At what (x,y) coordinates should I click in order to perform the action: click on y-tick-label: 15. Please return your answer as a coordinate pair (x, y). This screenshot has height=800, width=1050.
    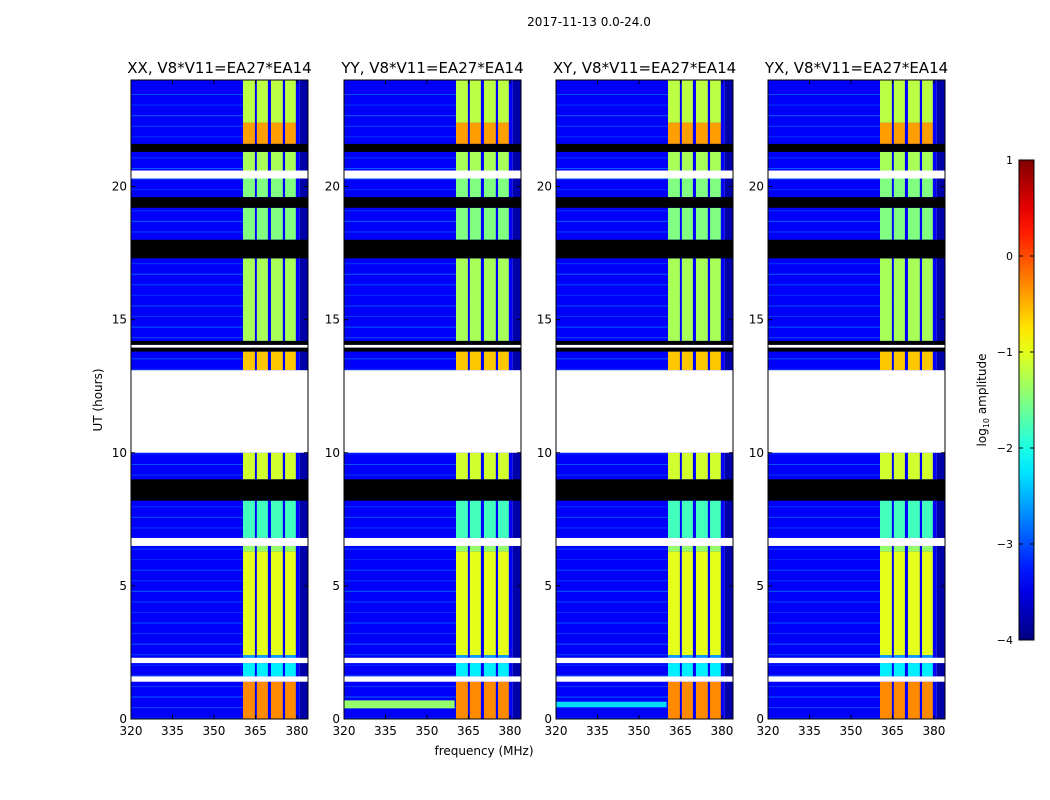
    Looking at the image, I should click on (332, 320).